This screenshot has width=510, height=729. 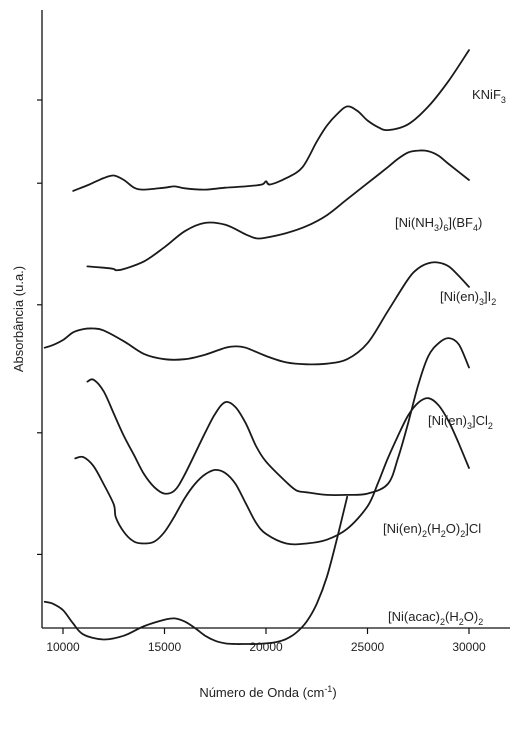 I want to click on series-label-ni-nh3-6-bf4-2: [Ni(NH3)6](BF4), so click(x=438, y=224).